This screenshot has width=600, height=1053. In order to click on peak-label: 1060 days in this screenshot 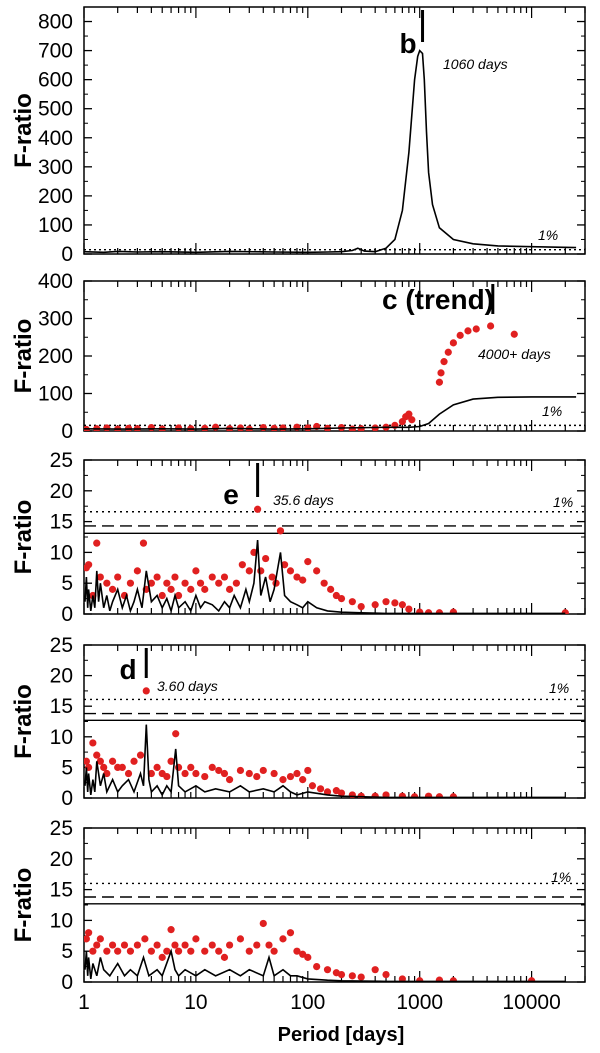, I will do `click(475, 64)`.